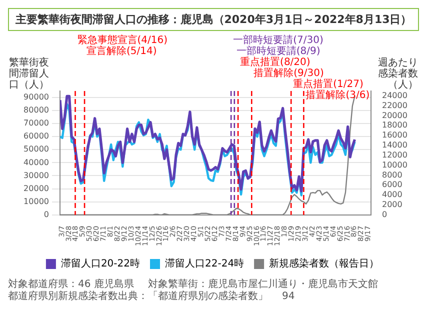 The width and height of the screenshot is (427, 320). Describe the element at coordinates (100, 264) in the screenshot. I see `legend-label: 滞留人口20-22時` at that location.